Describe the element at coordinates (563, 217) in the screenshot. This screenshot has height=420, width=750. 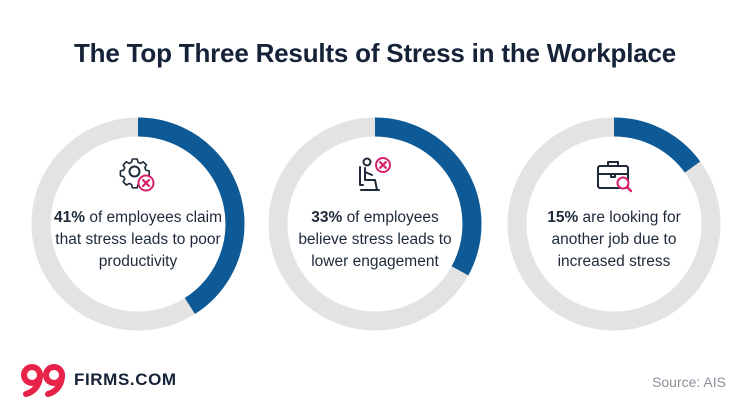
I see `percent-label: 15%` at that location.